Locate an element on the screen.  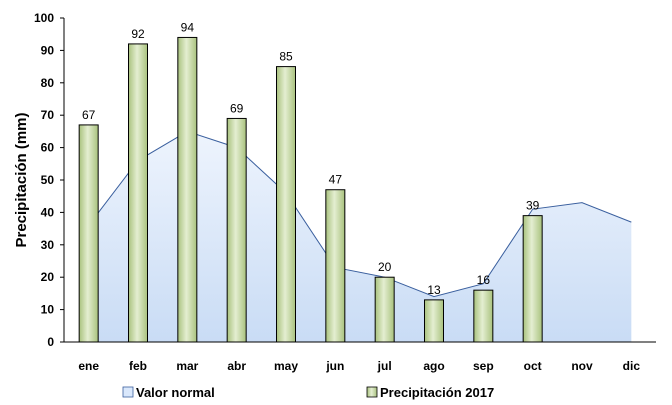
x-tick-label-may: may is located at coordinates (286, 366).